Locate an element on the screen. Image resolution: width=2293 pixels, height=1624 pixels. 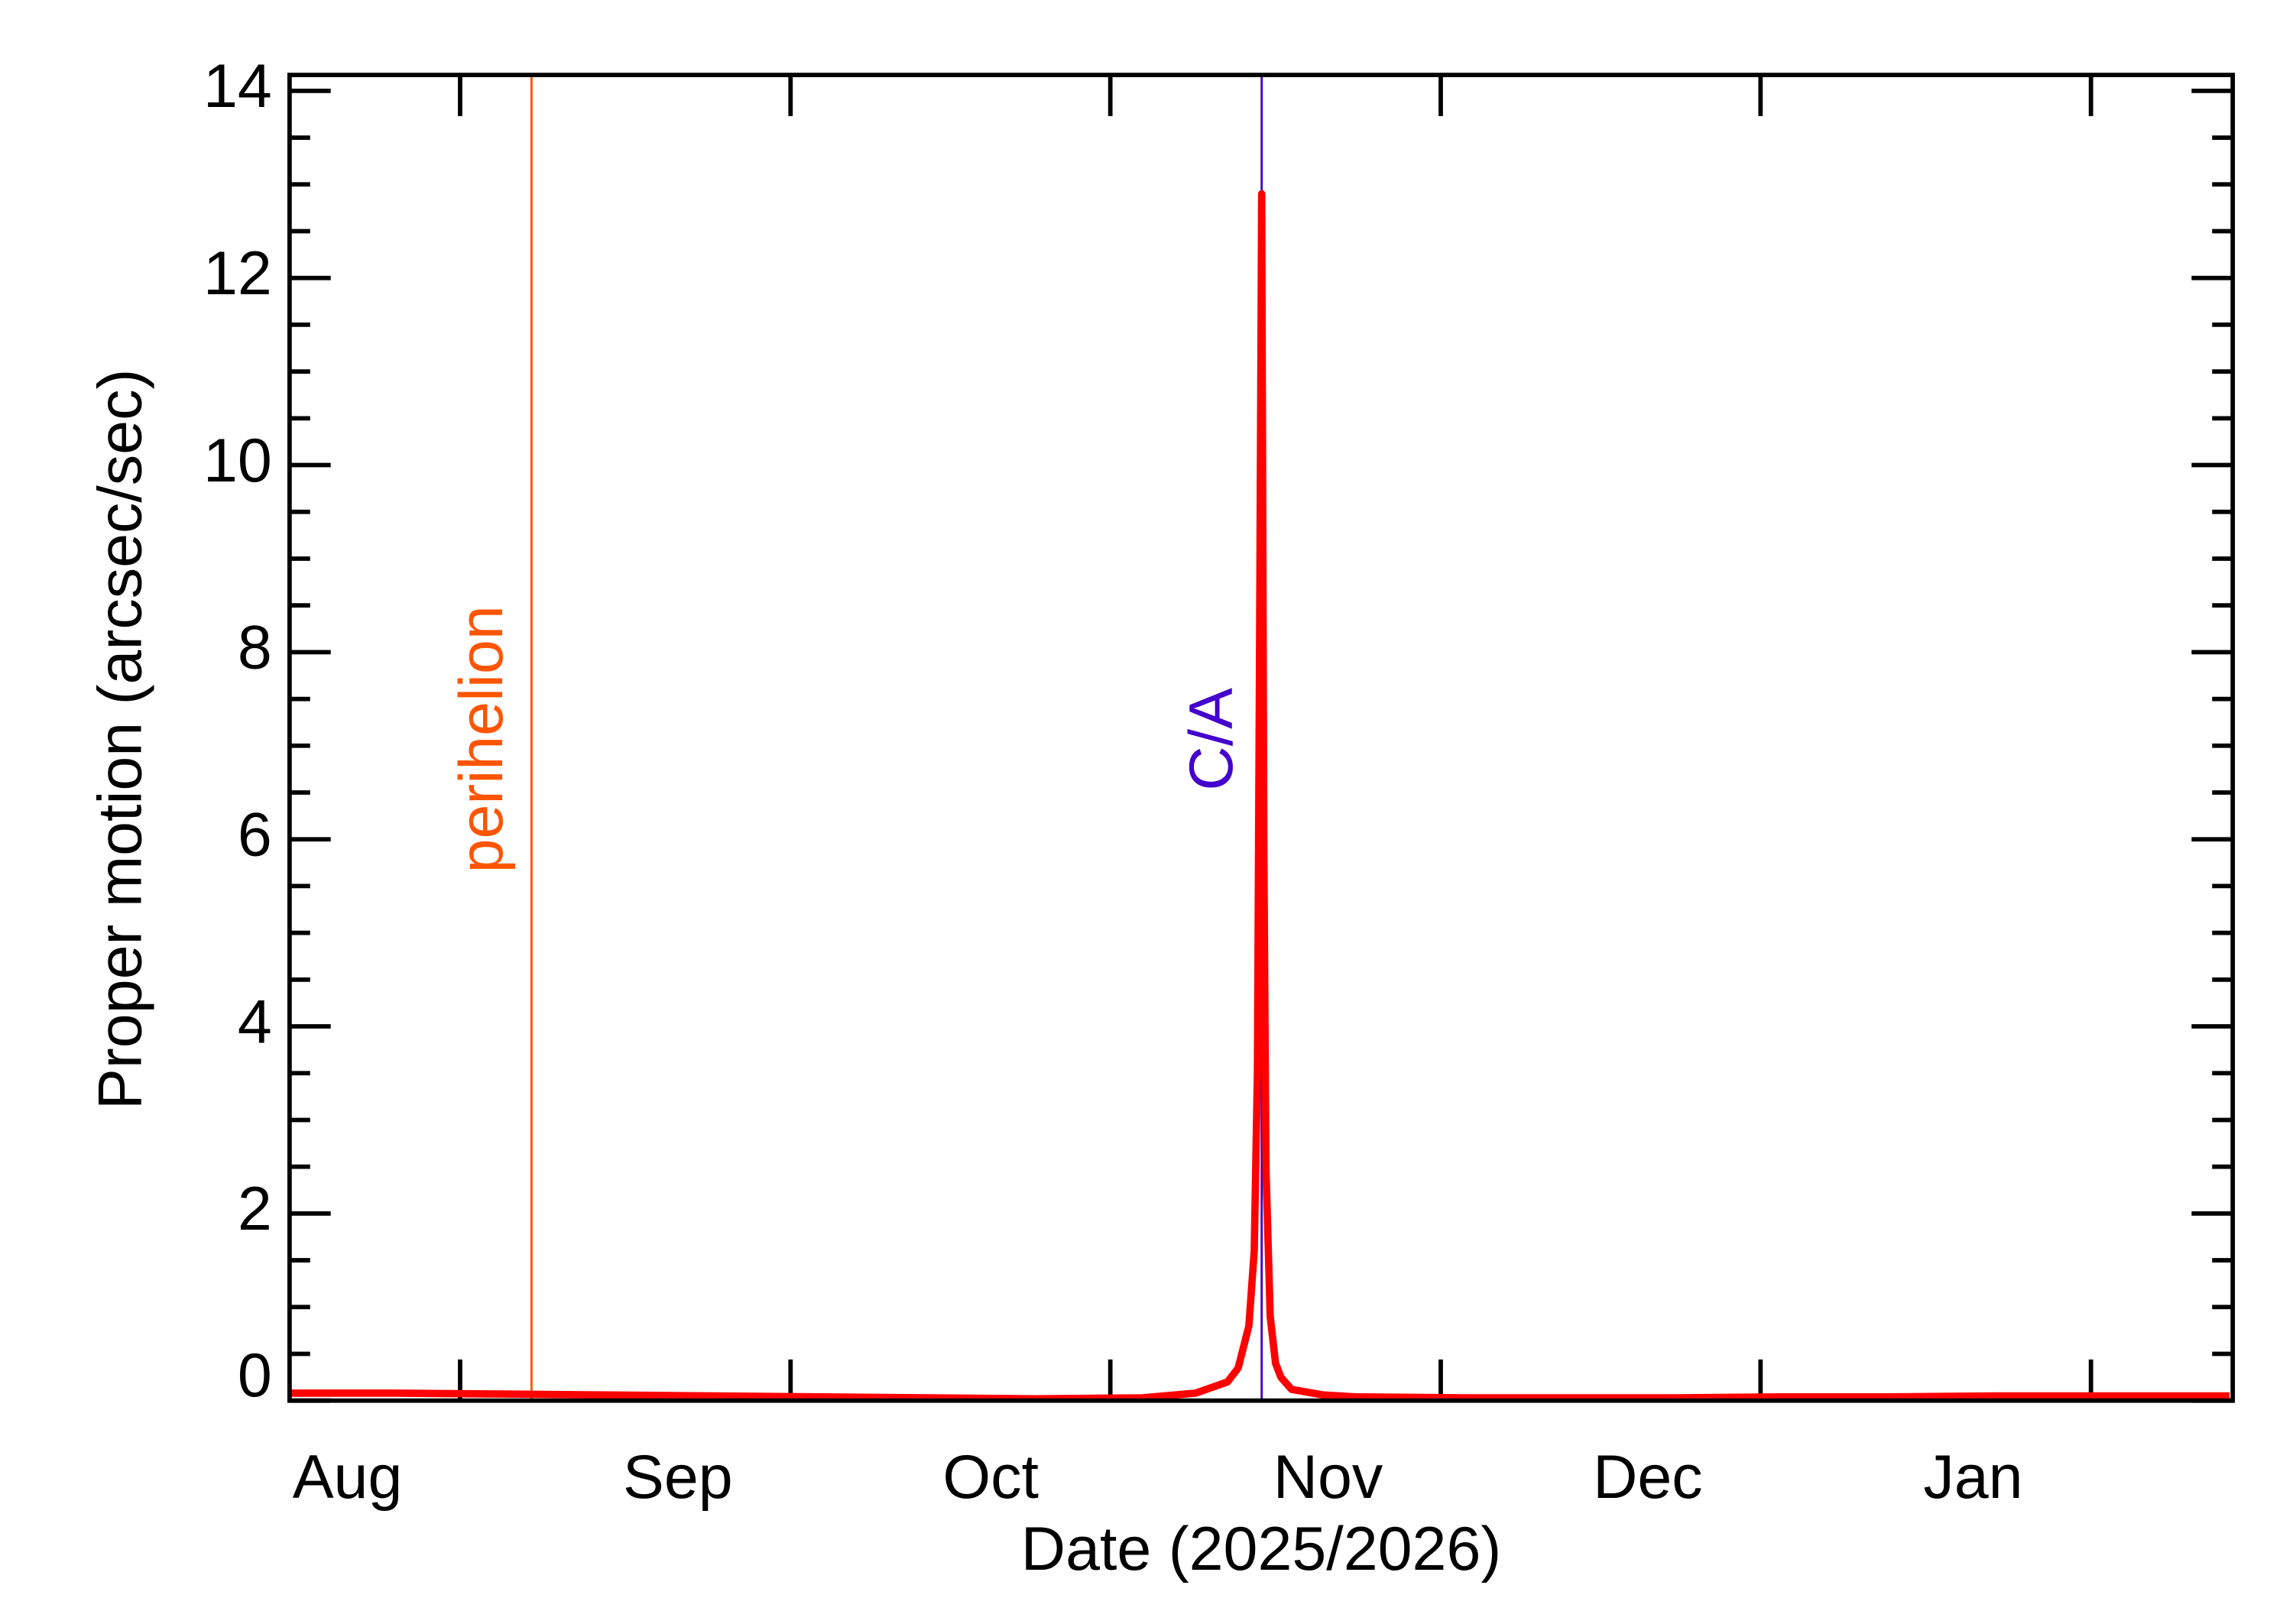
y-tick-label: 0 is located at coordinates (255, 1375).